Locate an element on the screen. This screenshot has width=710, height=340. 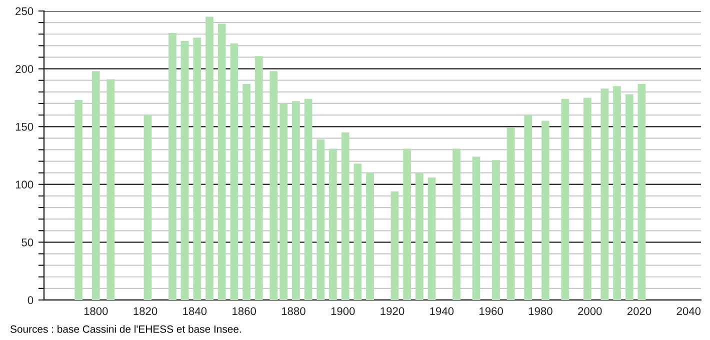
x-tick-label: 1940 is located at coordinates (442, 311).